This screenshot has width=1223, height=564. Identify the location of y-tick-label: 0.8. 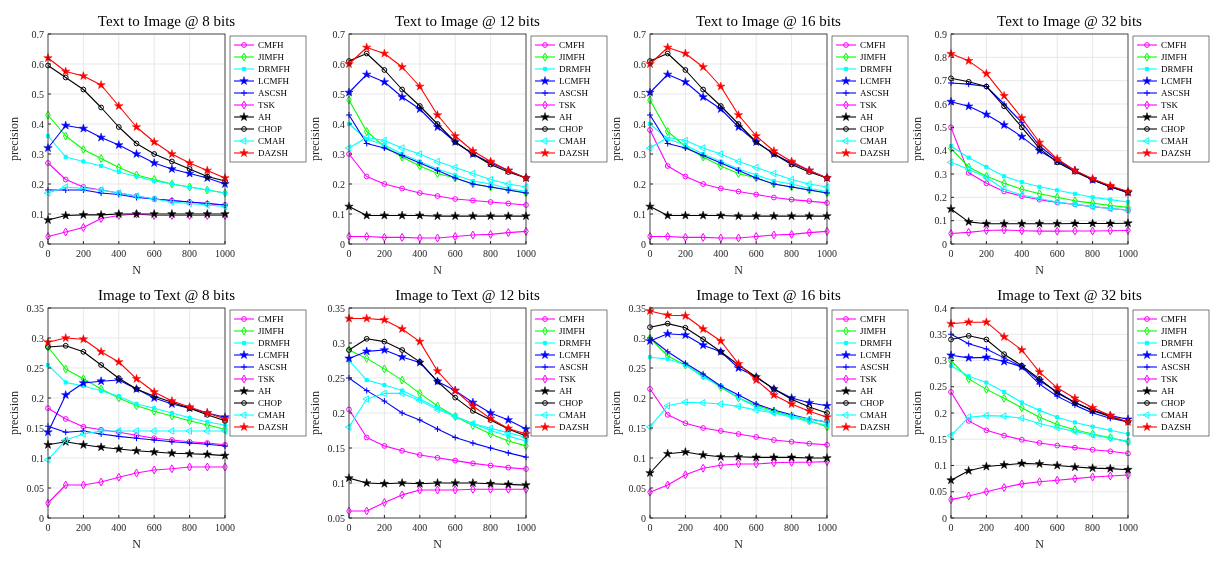
(940, 57).